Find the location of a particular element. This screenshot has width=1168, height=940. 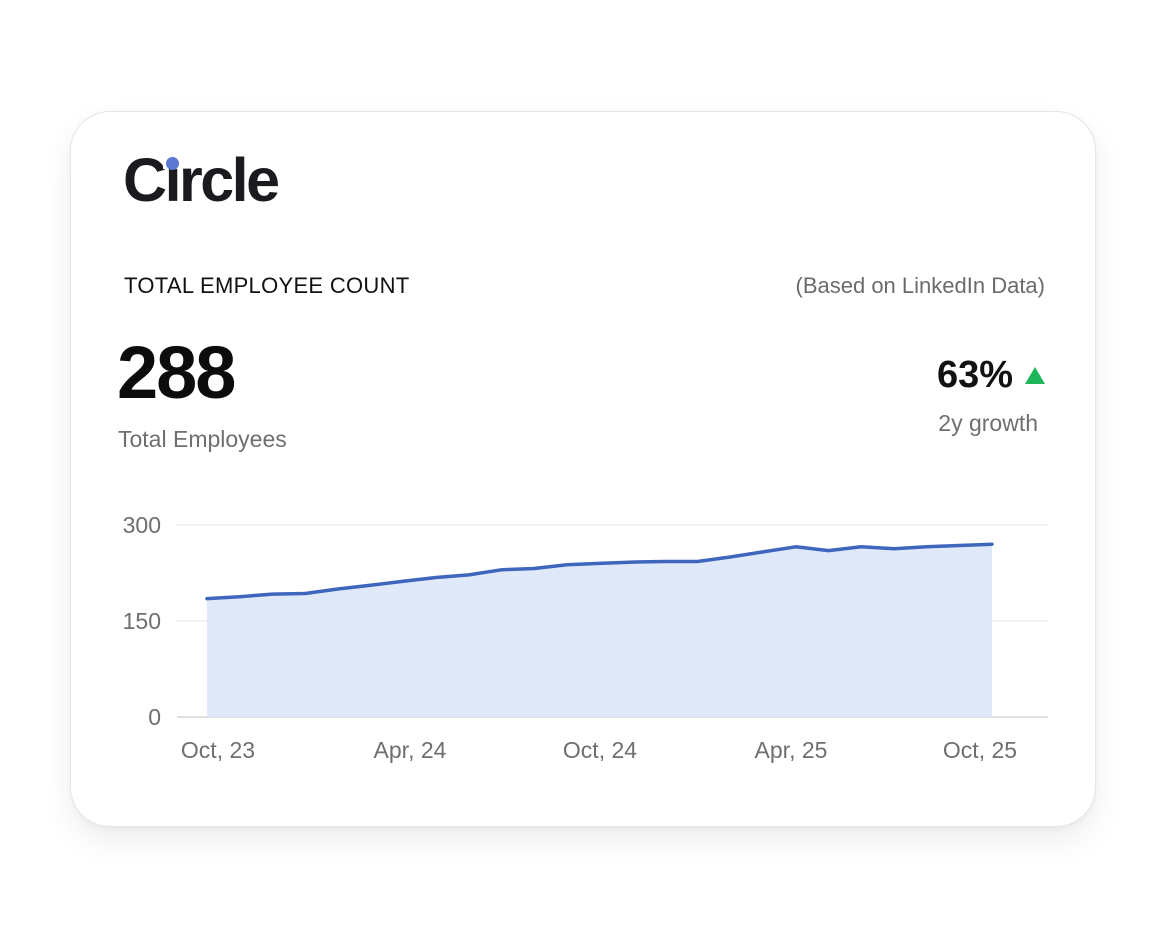

y-tick-label: 0 is located at coordinates (154, 717).